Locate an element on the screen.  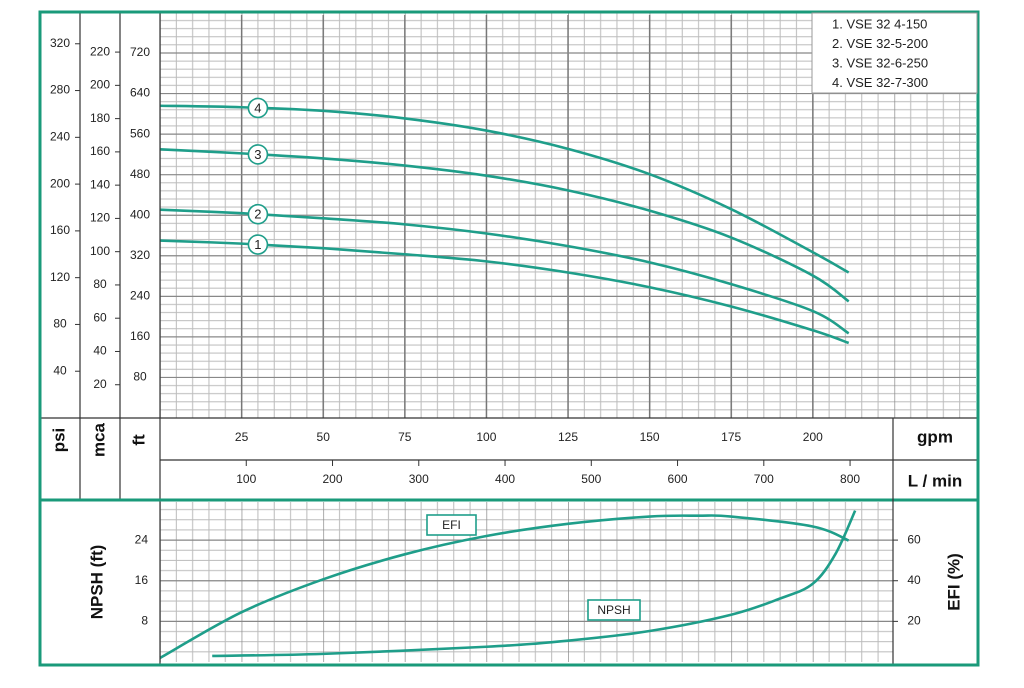
y-tick-label: 80 is located at coordinates (140, 377).